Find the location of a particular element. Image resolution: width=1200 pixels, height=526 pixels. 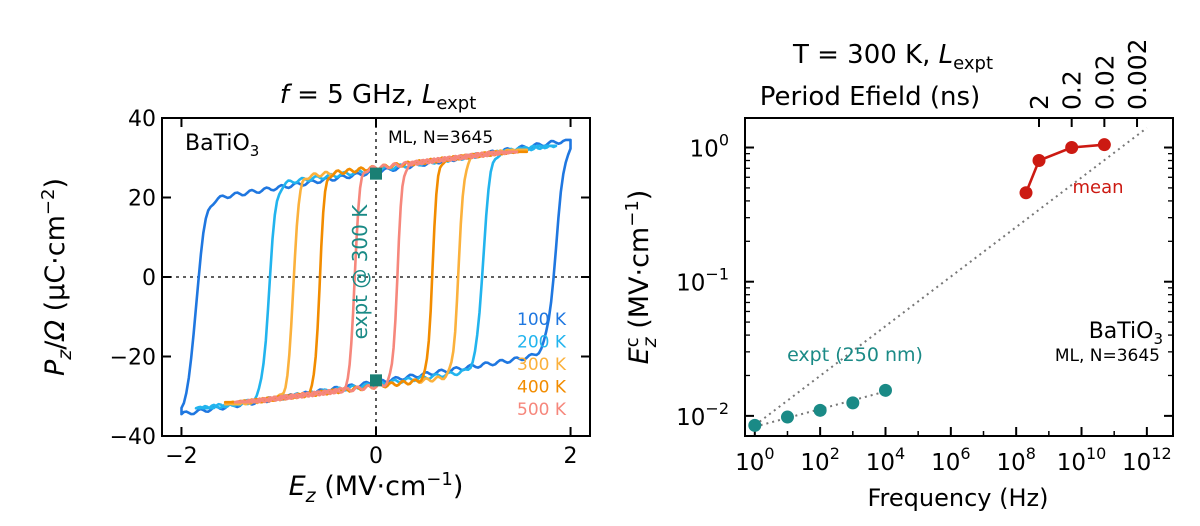

expt-markers is located at coordinates (376, 277).